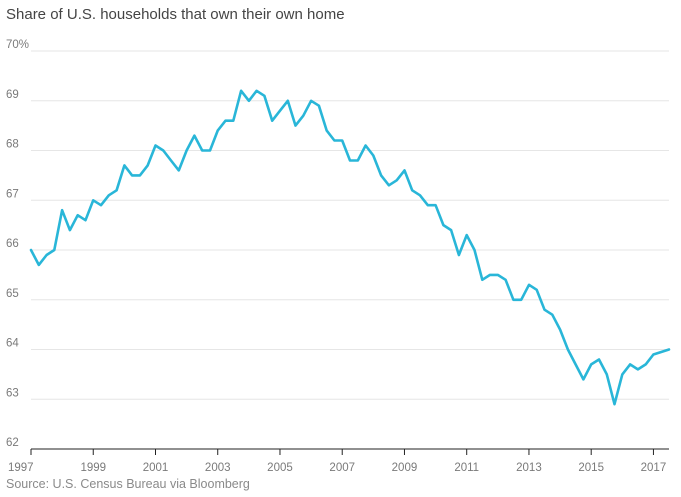 The height and width of the screenshot is (497, 681). What do you see at coordinates (529, 468) in the screenshot?
I see `x-tick-label: 2013` at bounding box center [529, 468].